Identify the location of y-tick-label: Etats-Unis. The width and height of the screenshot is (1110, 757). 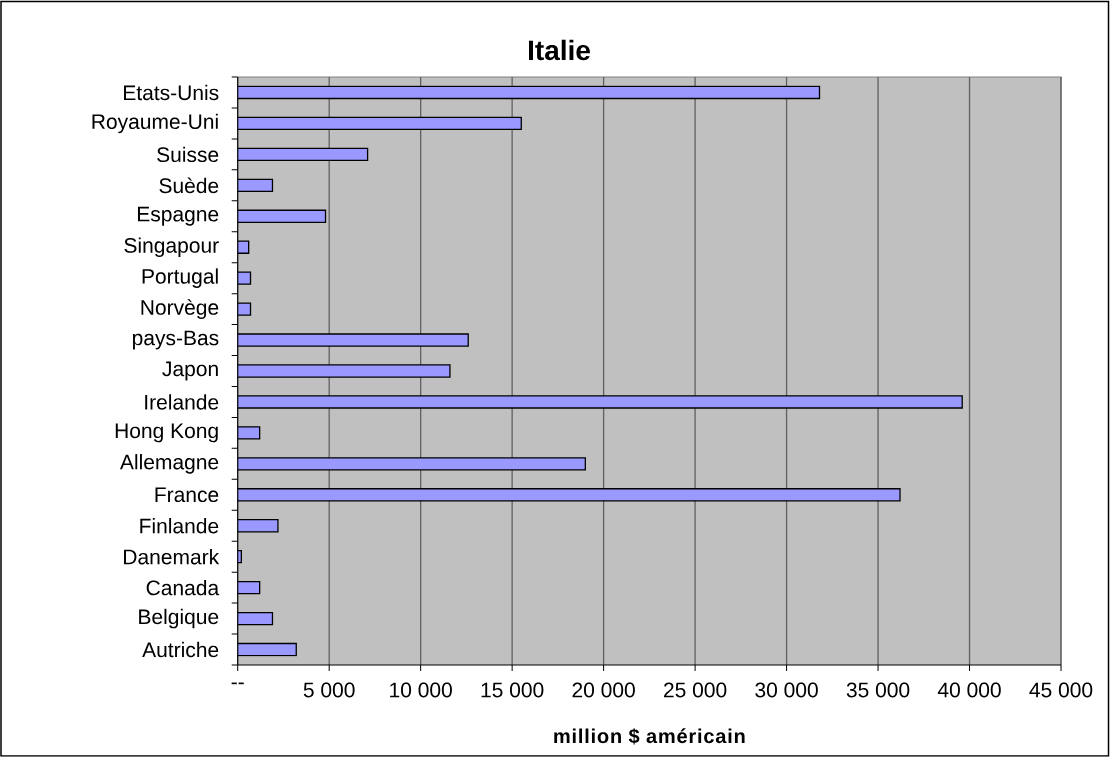
(171, 92).